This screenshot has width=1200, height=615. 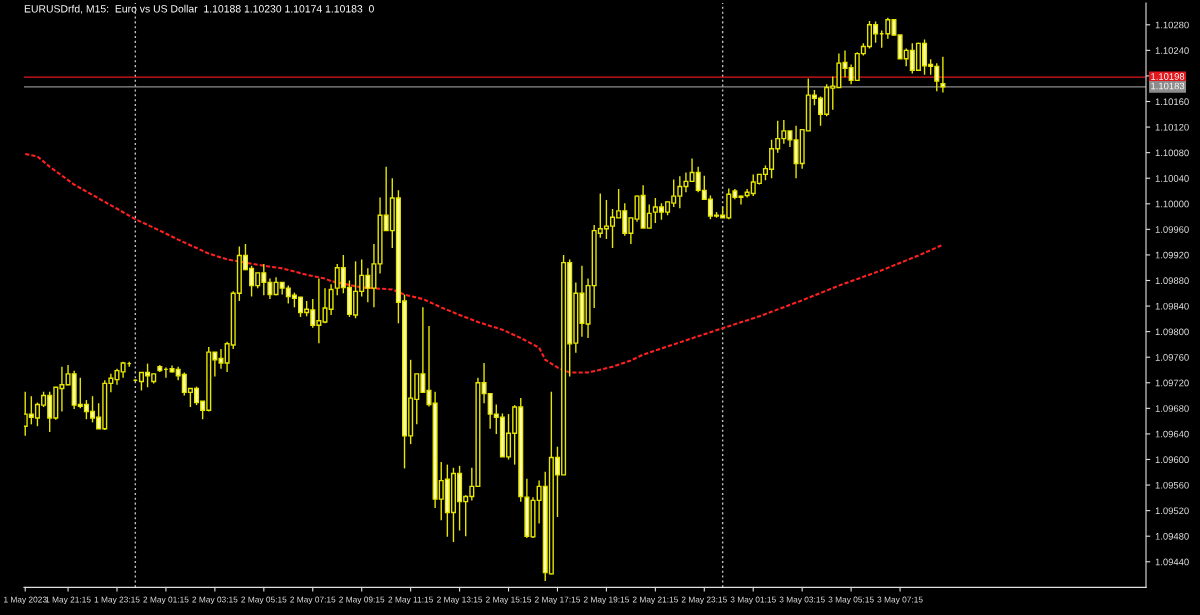 What do you see at coordinates (25, 600) in the screenshot?
I see `x-tick-label: 1 May 2023` at bounding box center [25, 600].